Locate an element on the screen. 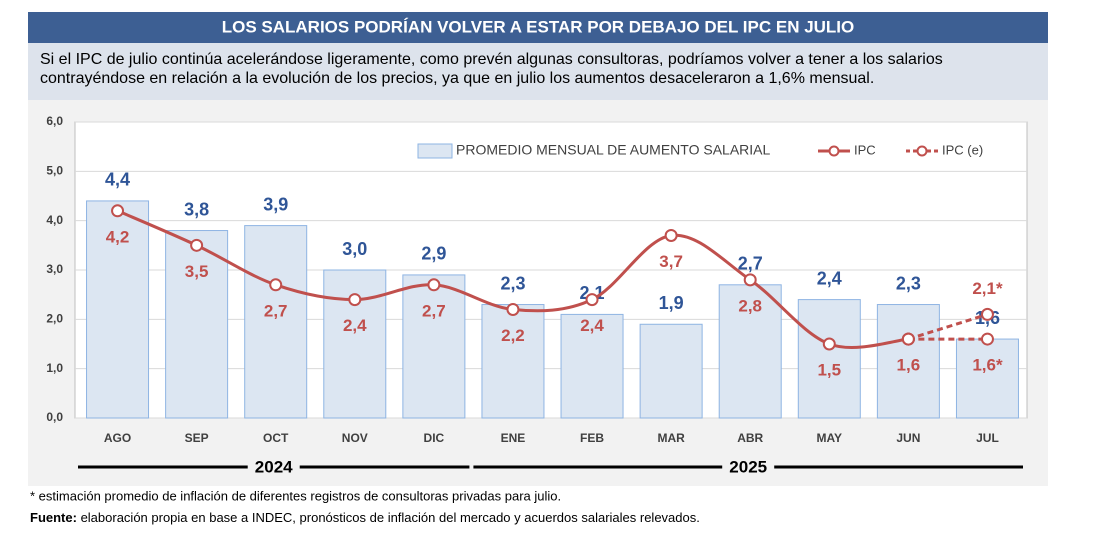 The image size is (1118, 536). y-tick-label: 6,0 is located at coordinates (54, 121).